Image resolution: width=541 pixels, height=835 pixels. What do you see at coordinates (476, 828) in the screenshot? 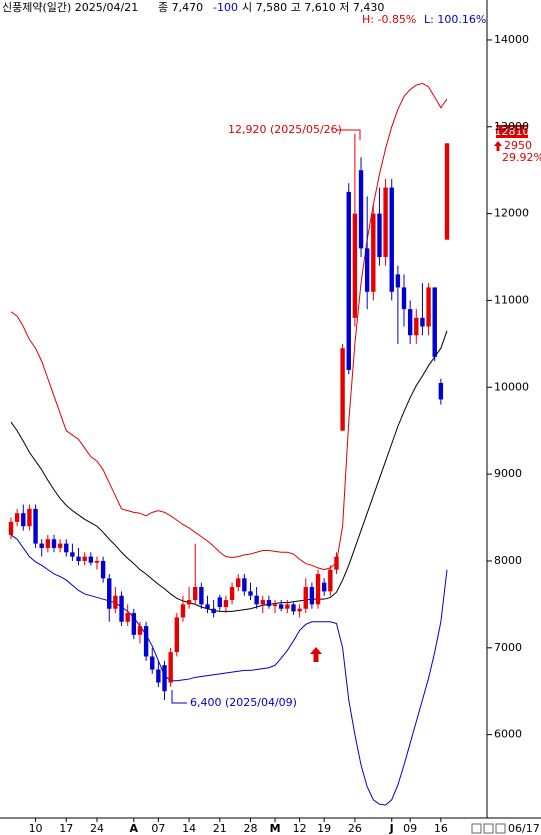
I see `zoom-icon` at bounding box center [476, 828].